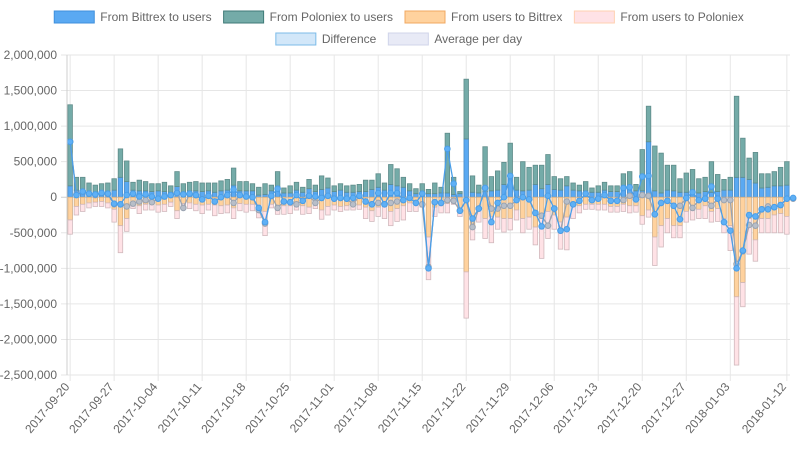  I want to click on legend-item-average: Average per day, so click(454, 39).